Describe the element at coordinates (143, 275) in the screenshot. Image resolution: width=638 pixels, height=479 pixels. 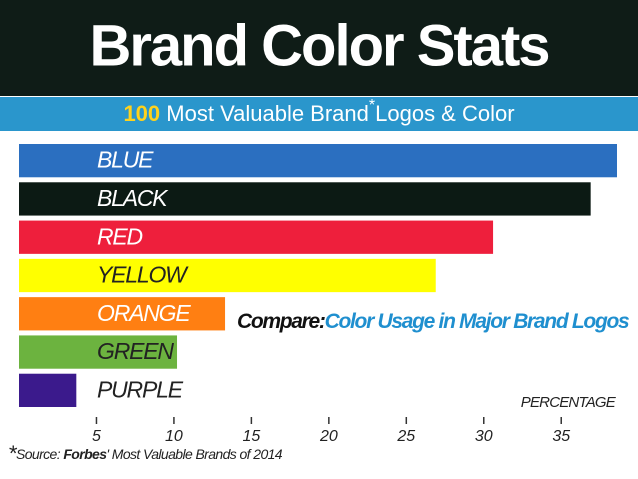
I see `category-label: YELLOW` at that location.